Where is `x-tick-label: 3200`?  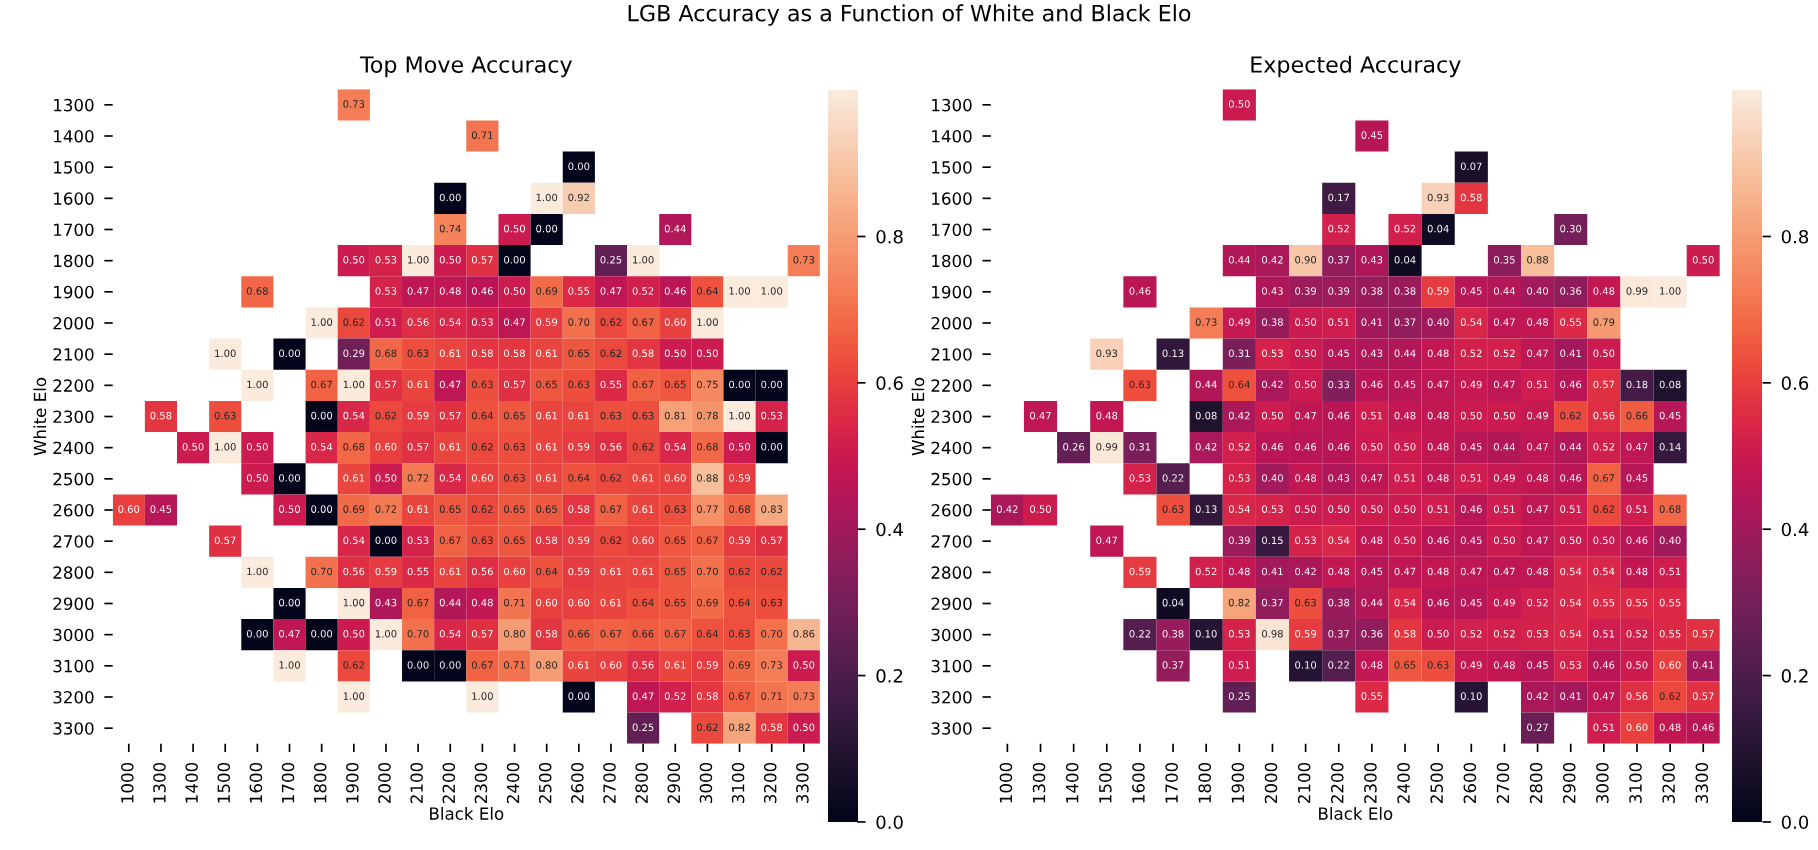 x-tick-label: 3200 is located at coordinates (1668, 782).